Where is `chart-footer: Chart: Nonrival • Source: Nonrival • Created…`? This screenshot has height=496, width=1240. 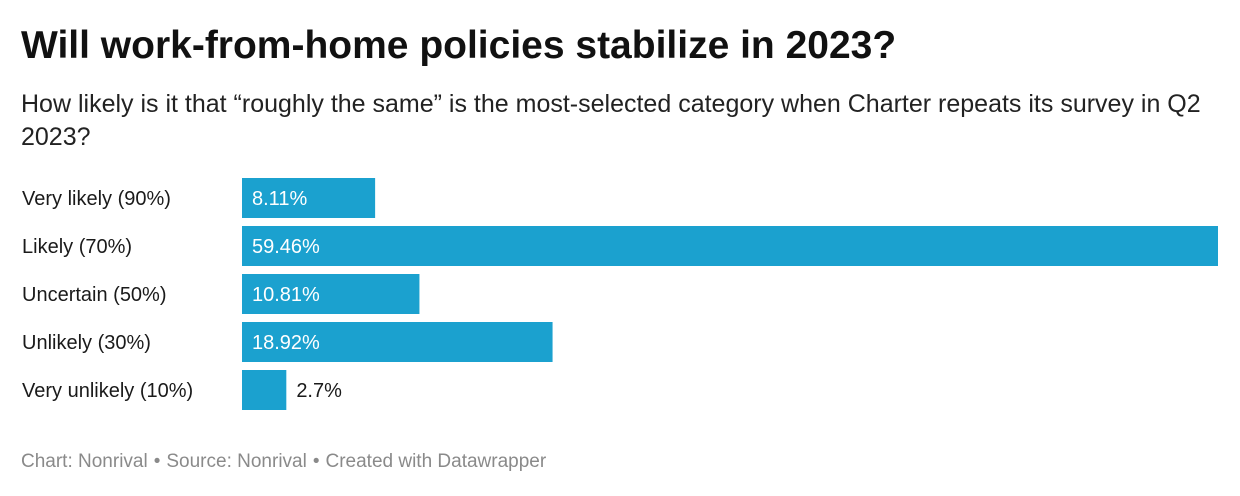
chart-footer: Chart: Nonrival • Source: Nonrival • Created… is located at coordinates (283, 462).